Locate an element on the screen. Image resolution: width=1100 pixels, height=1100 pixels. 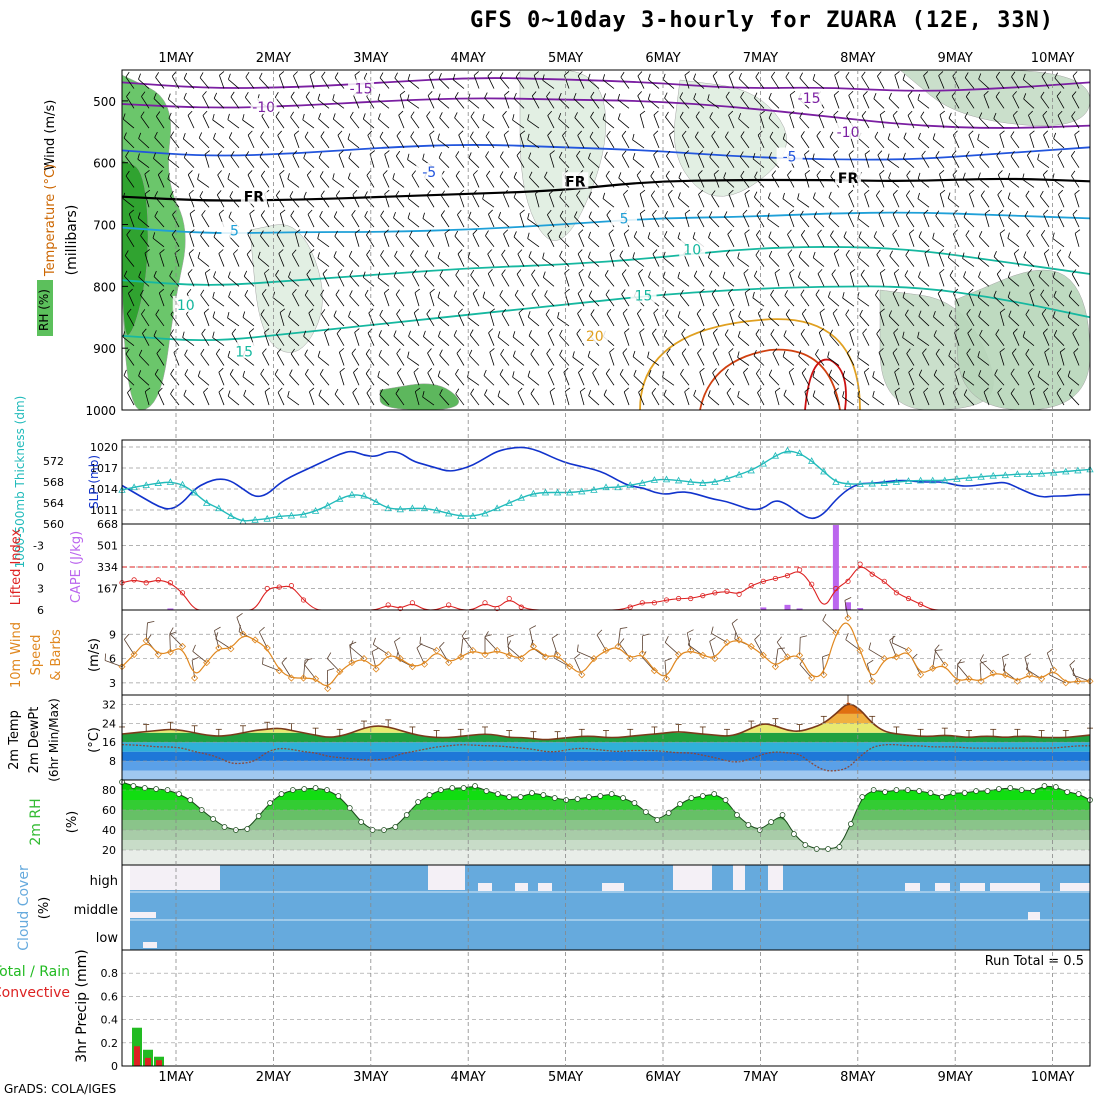
rh-shade-region is located at coordinates (286, 288).